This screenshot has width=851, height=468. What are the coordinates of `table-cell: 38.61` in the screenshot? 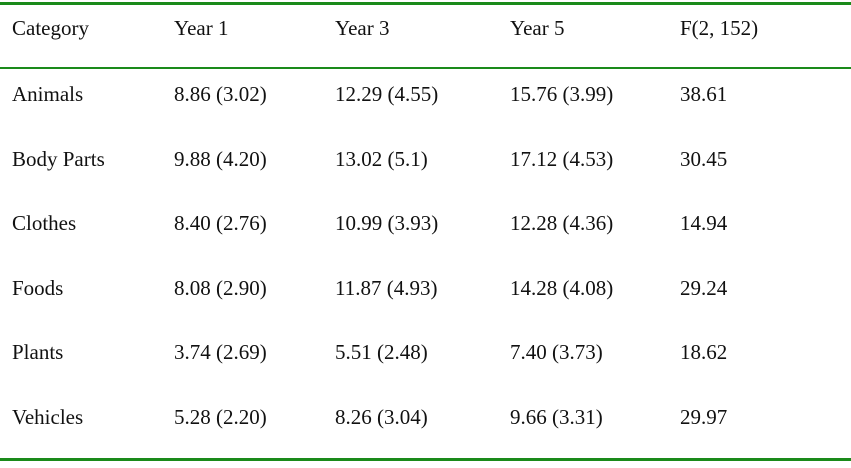 It's located at (704, 94).